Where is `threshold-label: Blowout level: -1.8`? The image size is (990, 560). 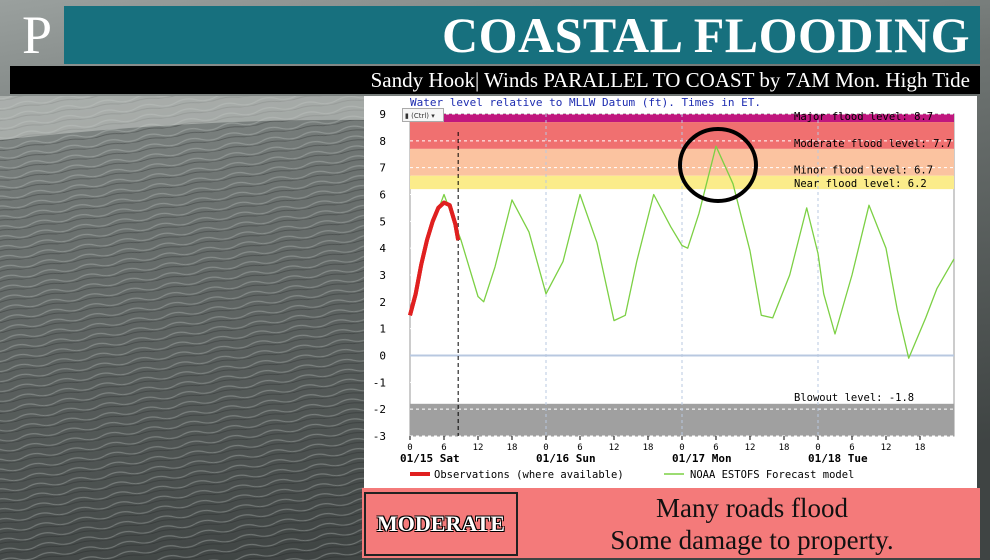
threshold-label: Blowout level: -1.8 is located at coordinates (854, 398).